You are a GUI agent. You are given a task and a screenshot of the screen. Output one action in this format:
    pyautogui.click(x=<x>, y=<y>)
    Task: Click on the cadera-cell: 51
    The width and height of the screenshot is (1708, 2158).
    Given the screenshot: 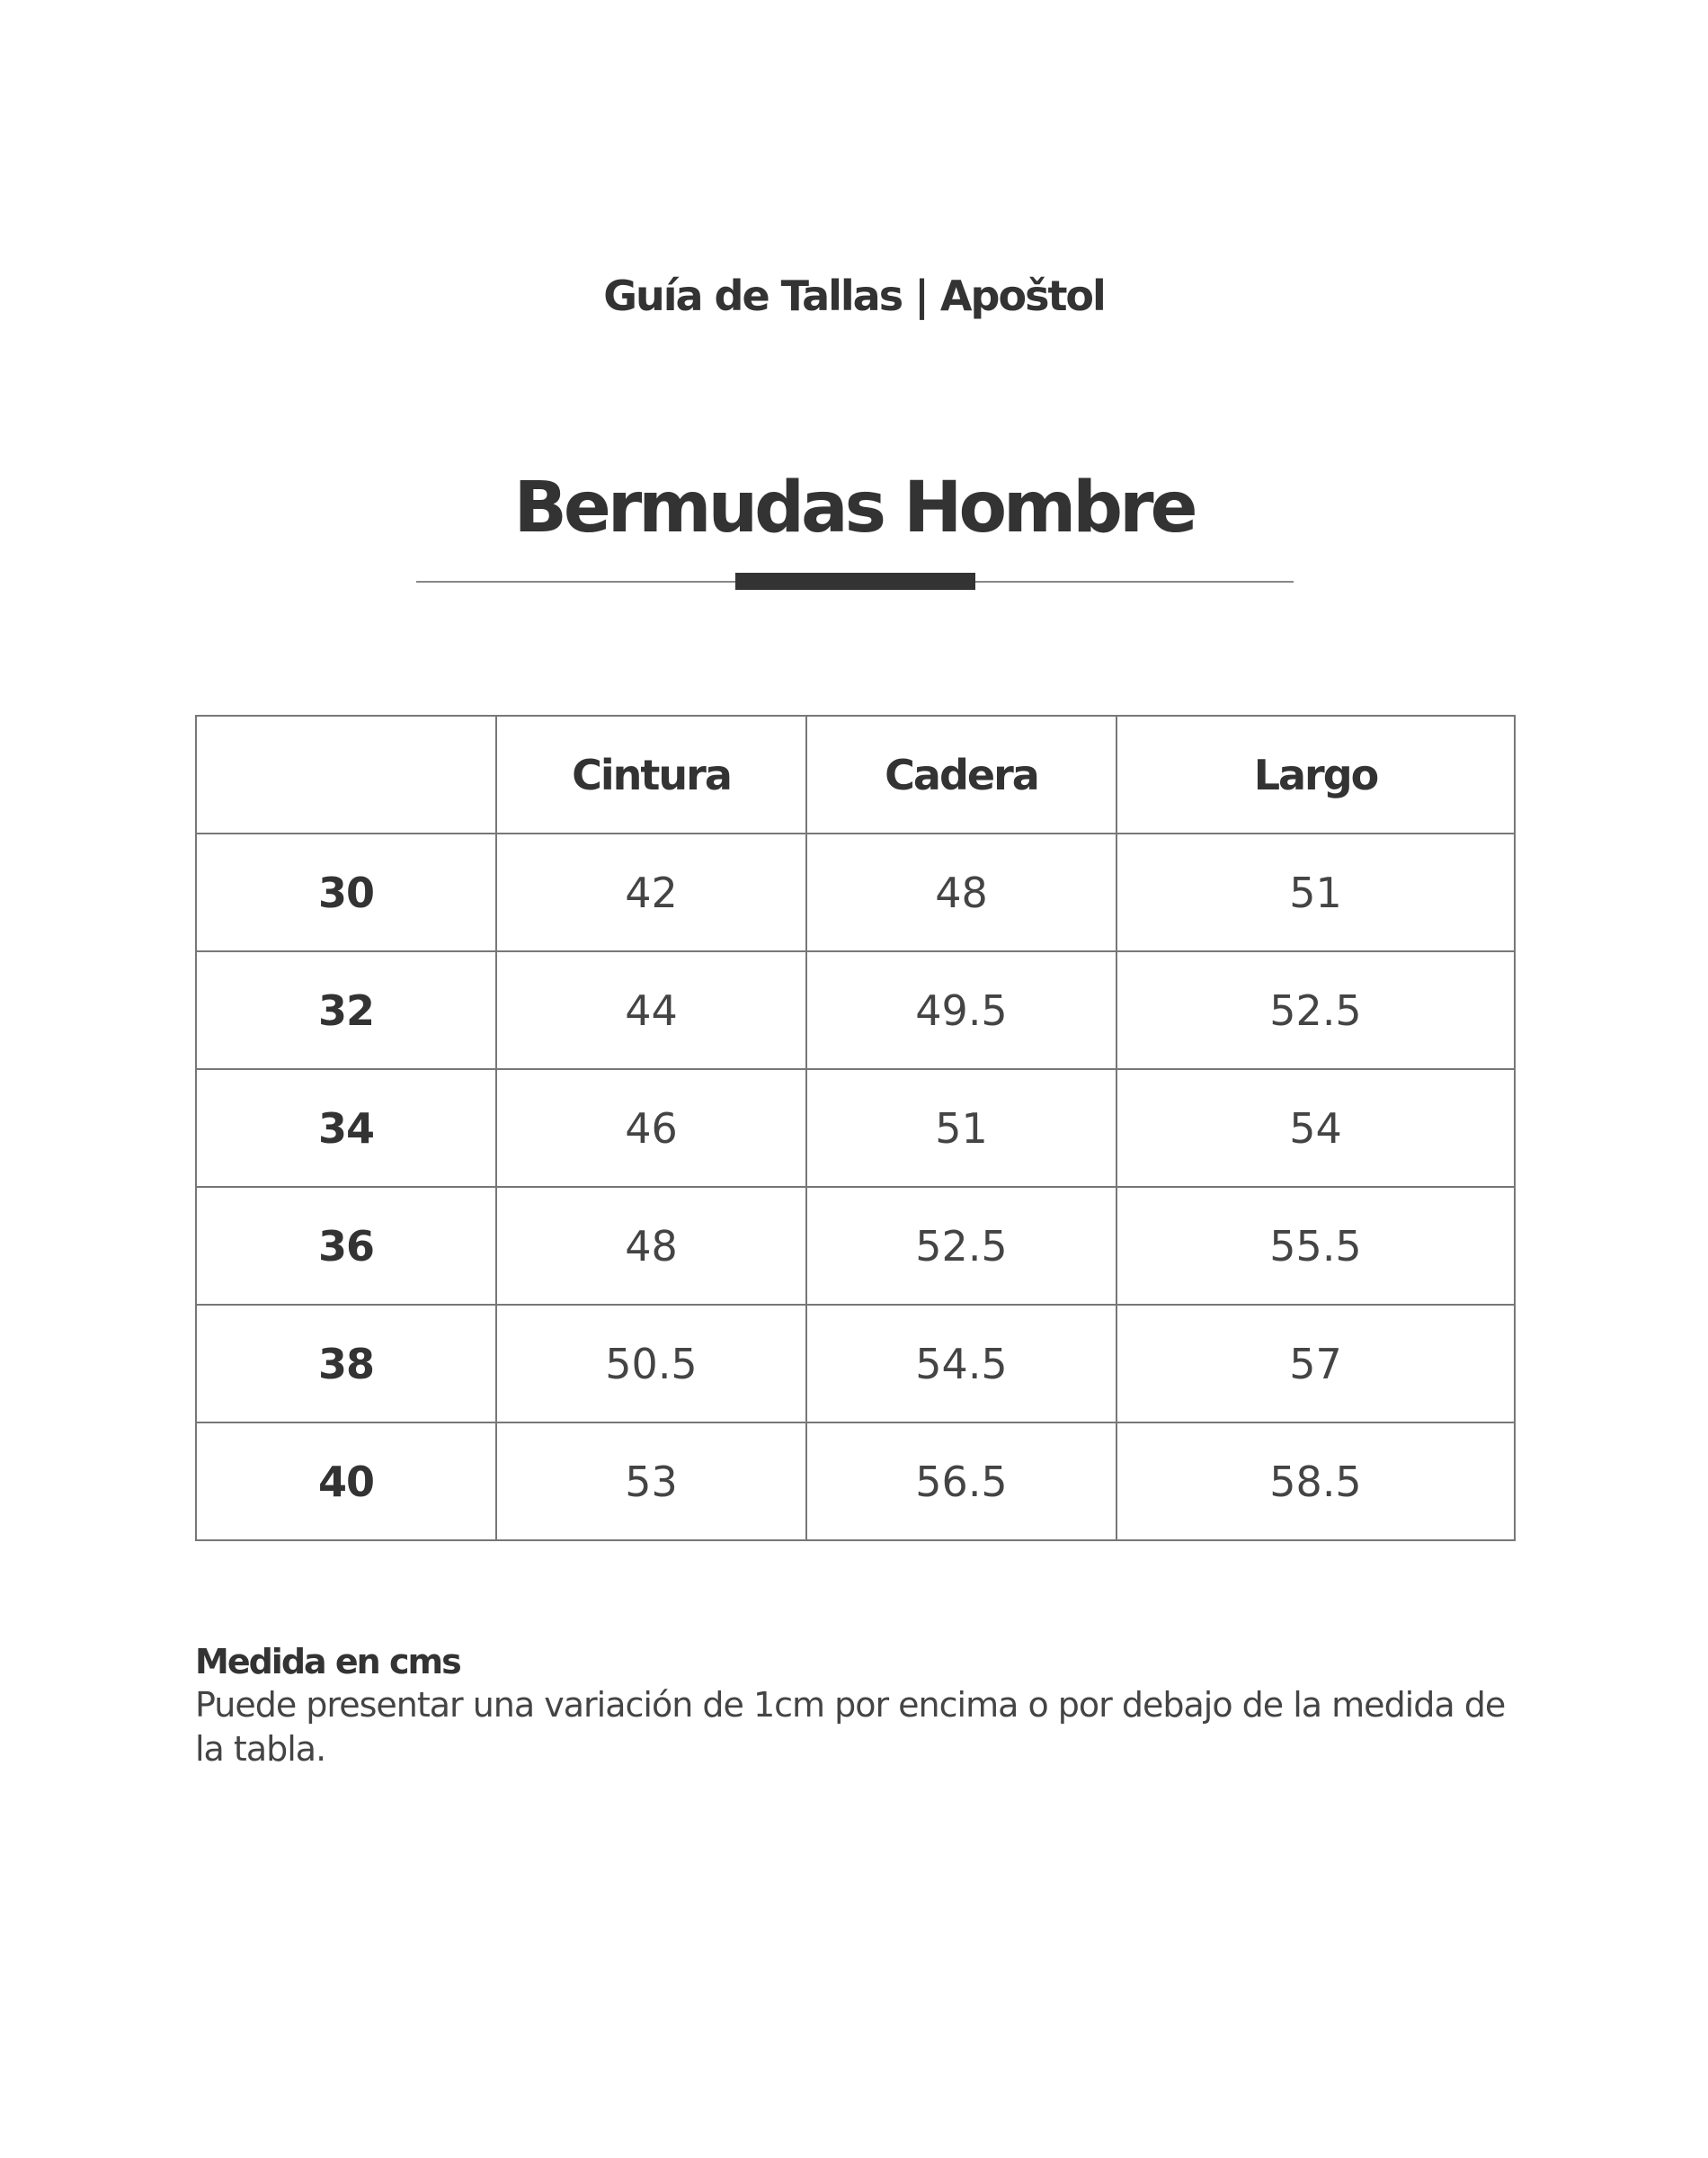 What is the action you would take?
    pyautogui.click(x=961, y=1128)
    